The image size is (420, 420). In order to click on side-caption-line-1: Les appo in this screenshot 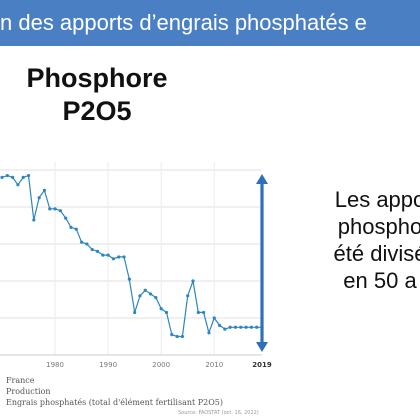, I will do `click(377, 199)`.